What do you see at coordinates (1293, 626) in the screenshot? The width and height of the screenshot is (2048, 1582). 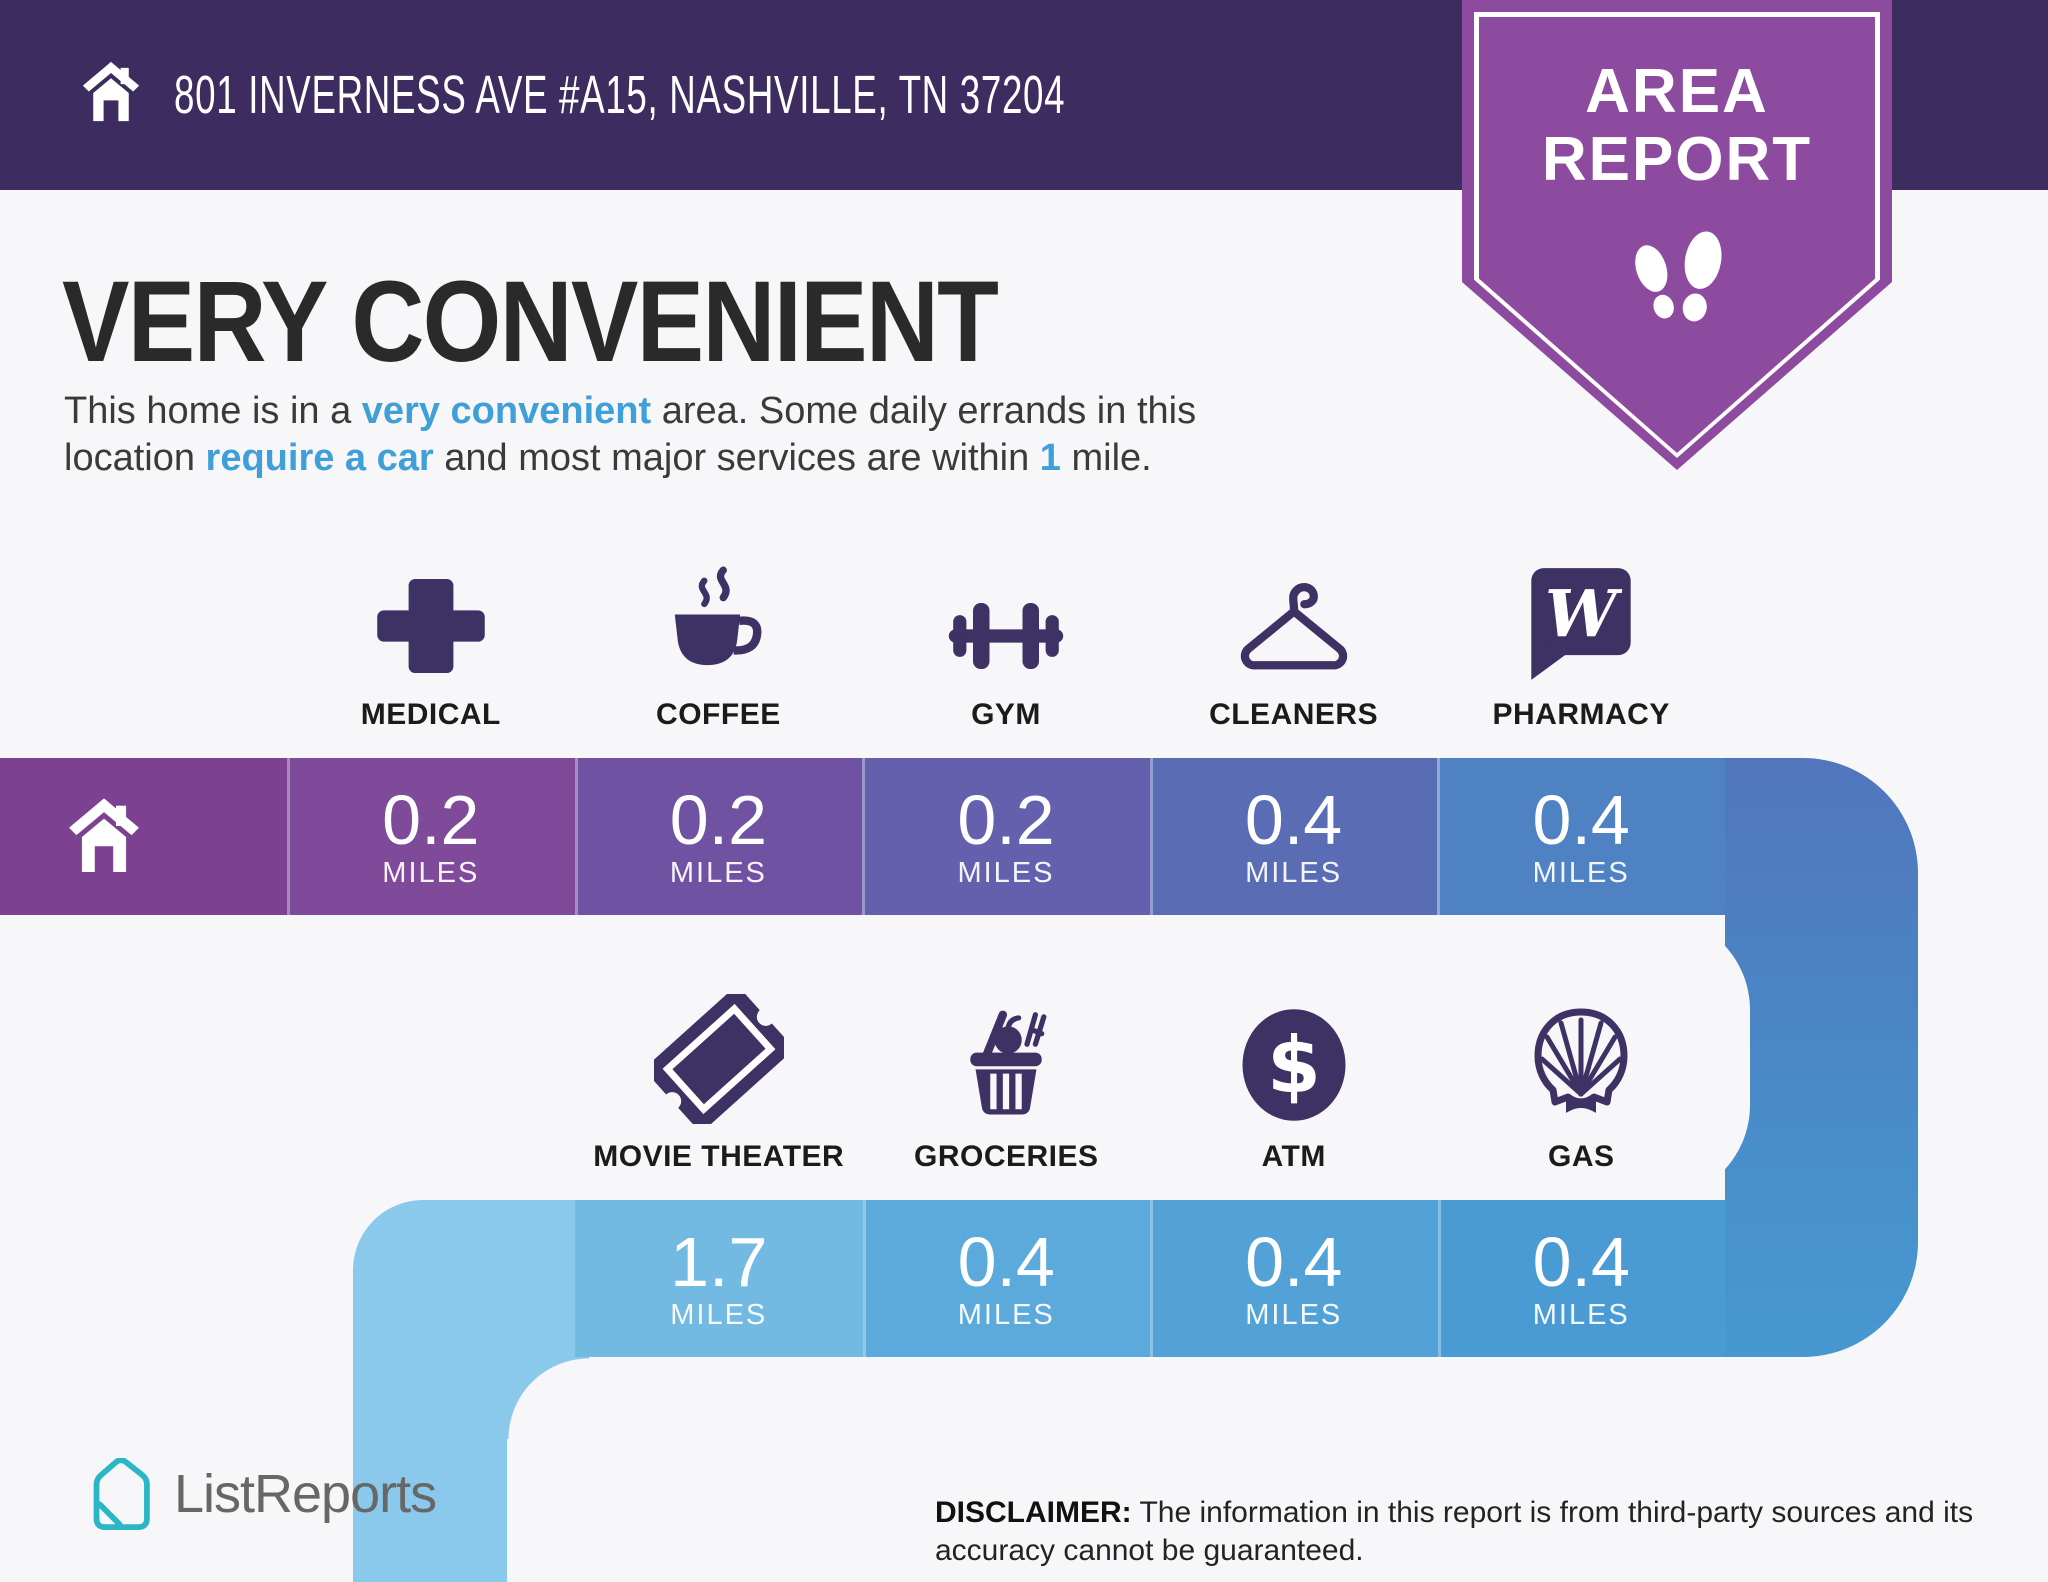 I see `cleaners-icon` at bounding box center [1293, 626].